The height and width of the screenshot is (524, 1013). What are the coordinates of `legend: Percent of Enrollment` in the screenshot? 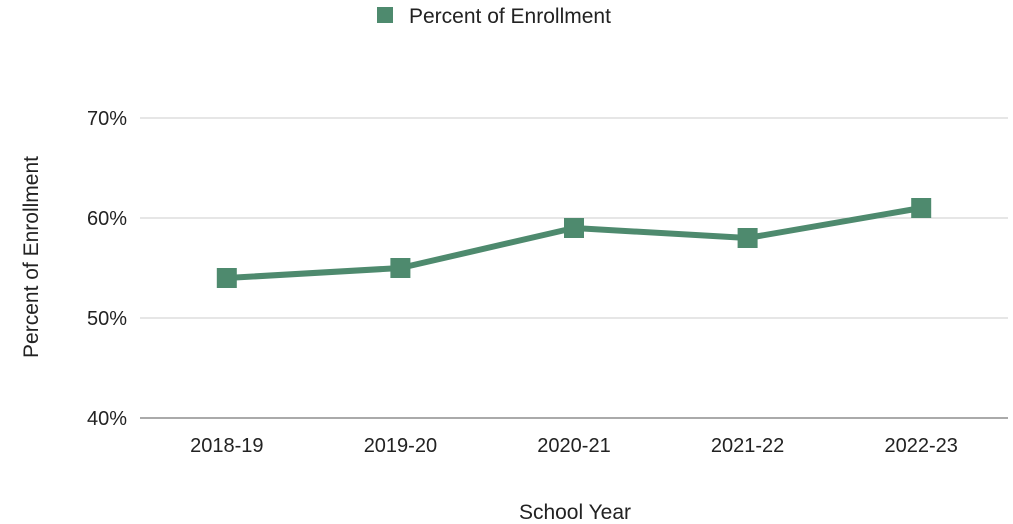 It's located at (494, 16).